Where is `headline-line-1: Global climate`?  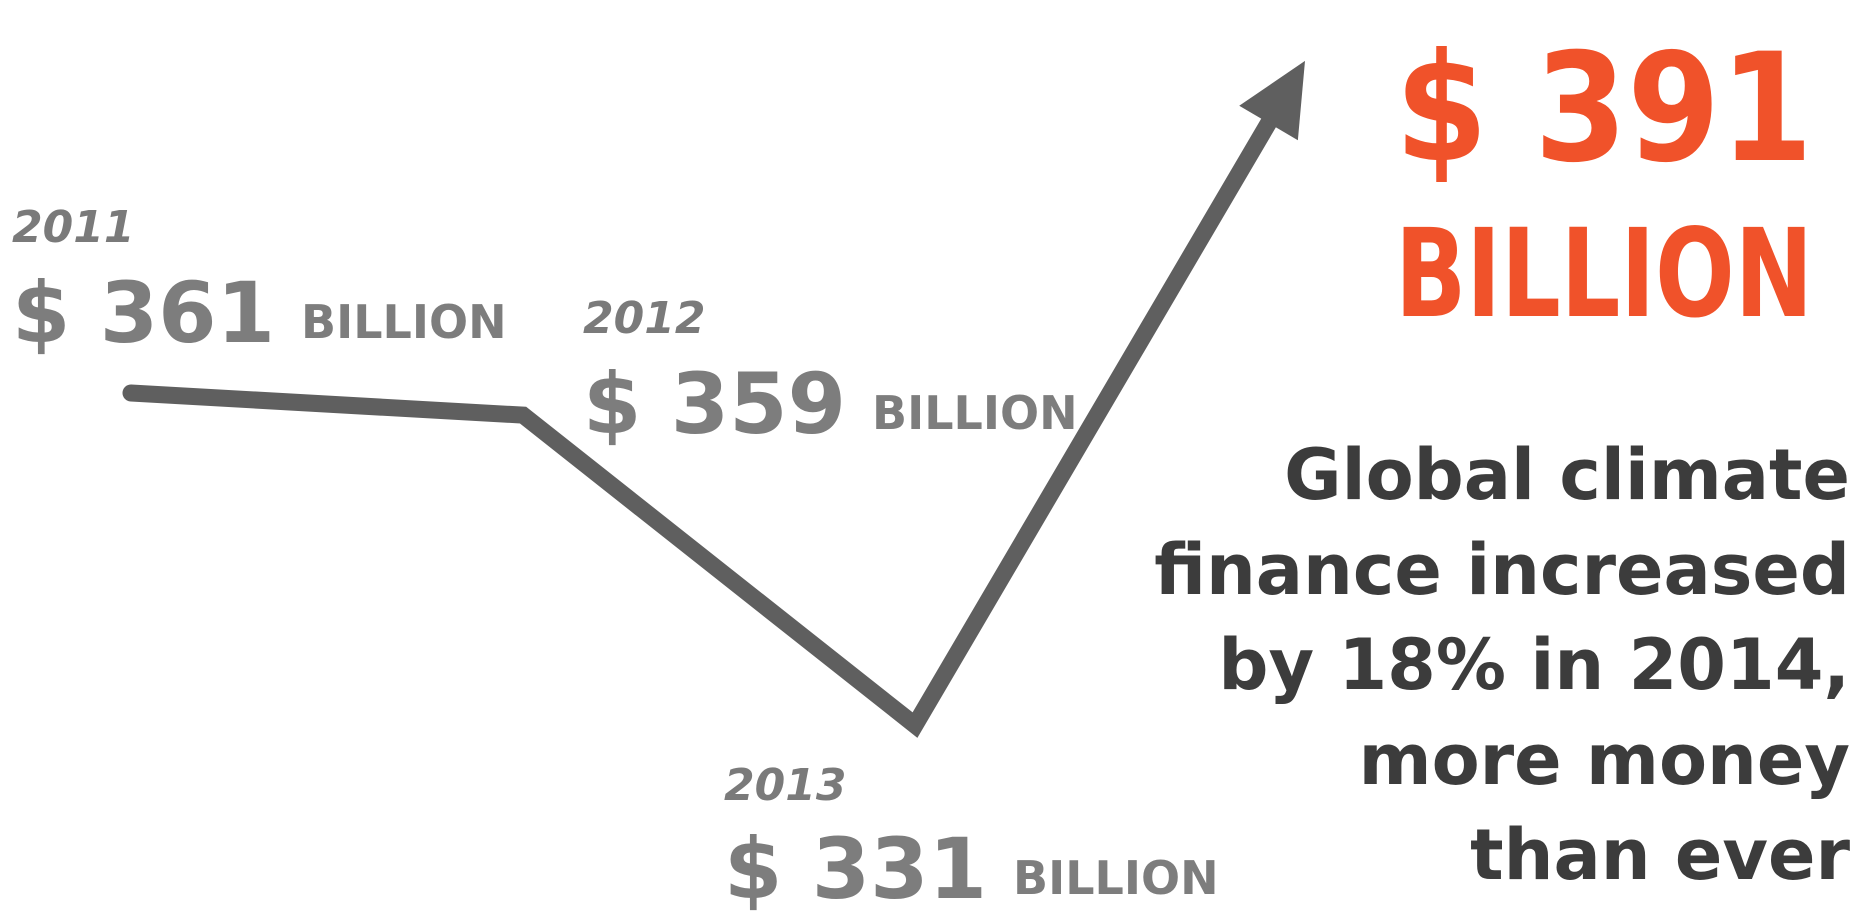
headline-line-1: Global climate is located at coordinates (1567, 475).